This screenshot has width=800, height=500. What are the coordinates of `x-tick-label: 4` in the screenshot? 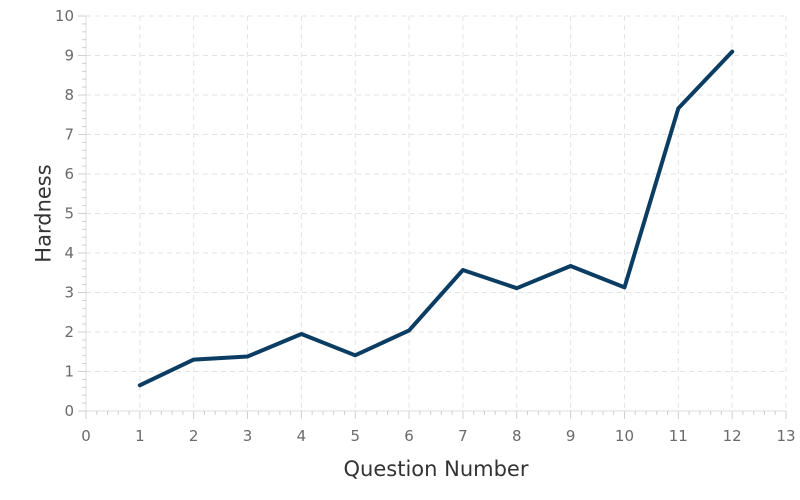 It's located at (302, 436).